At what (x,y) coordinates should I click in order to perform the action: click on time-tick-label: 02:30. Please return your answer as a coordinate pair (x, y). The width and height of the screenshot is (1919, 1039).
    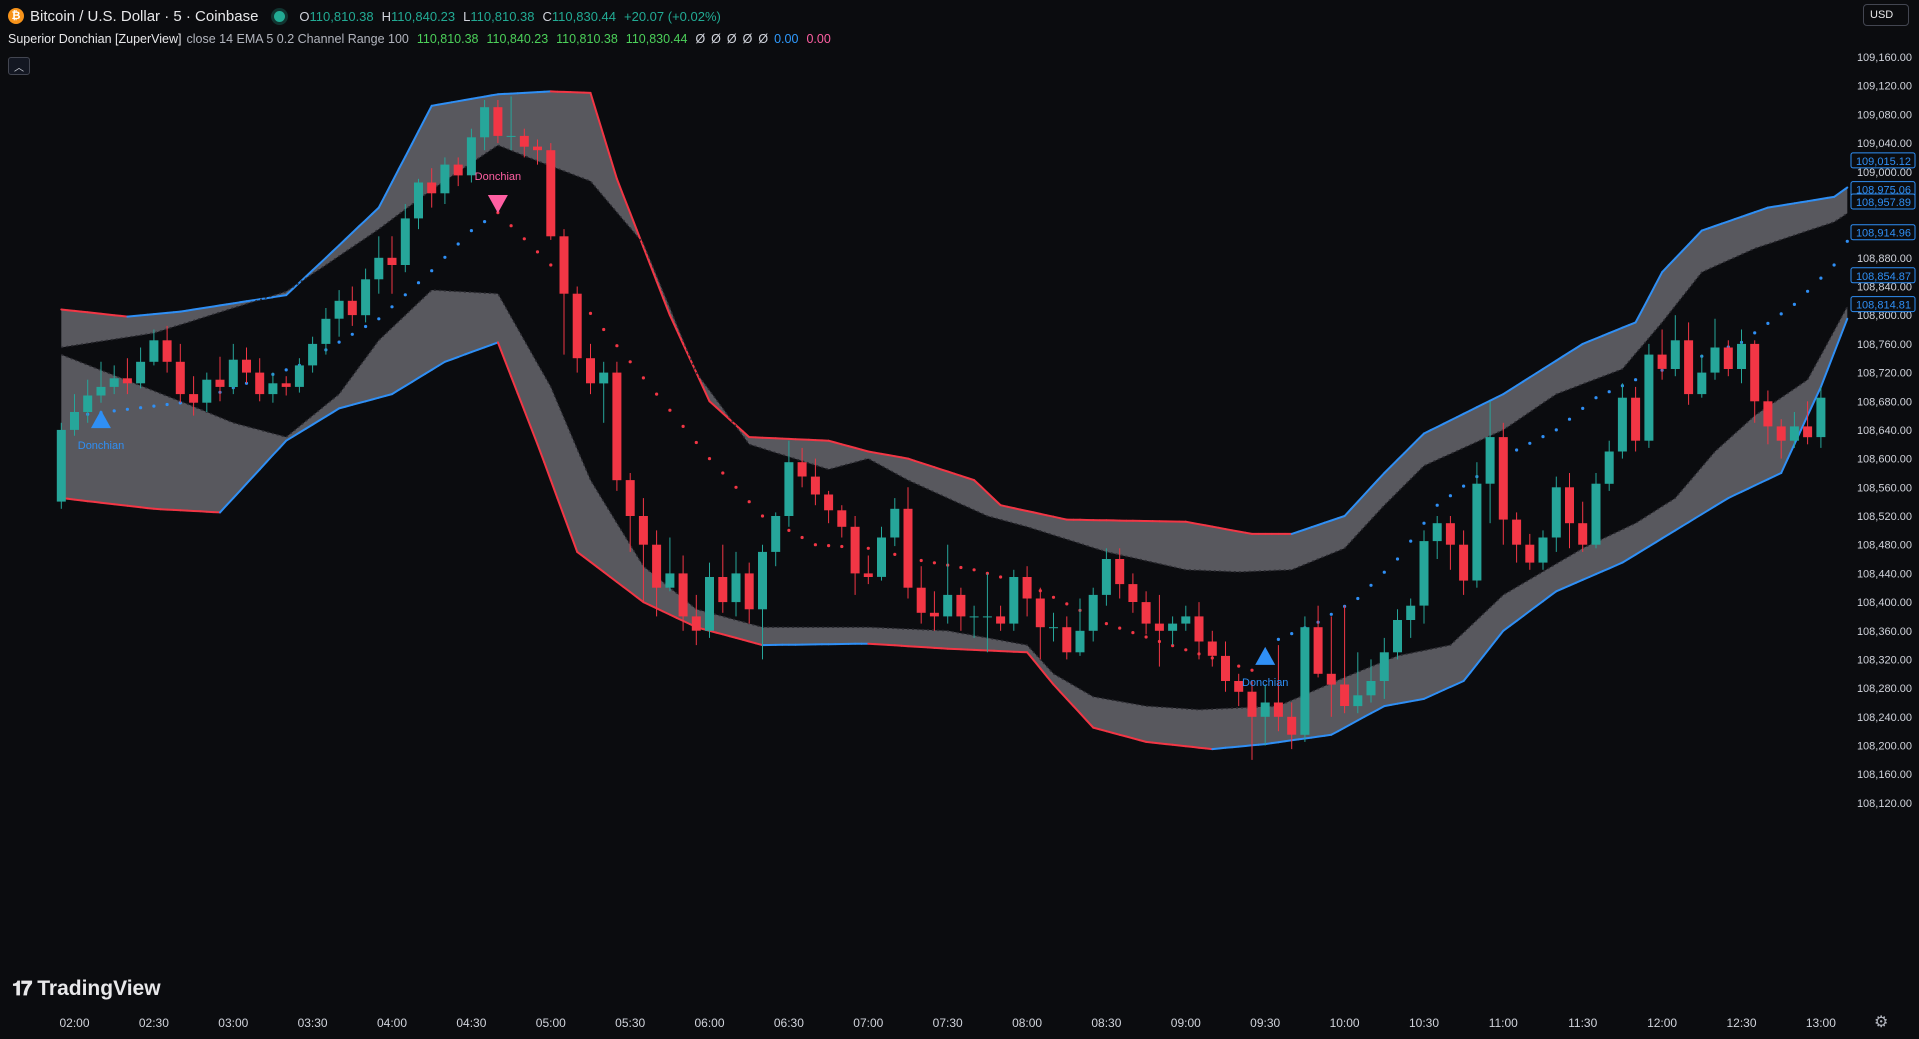
    Looking at the image, I should click on (154, 1023).